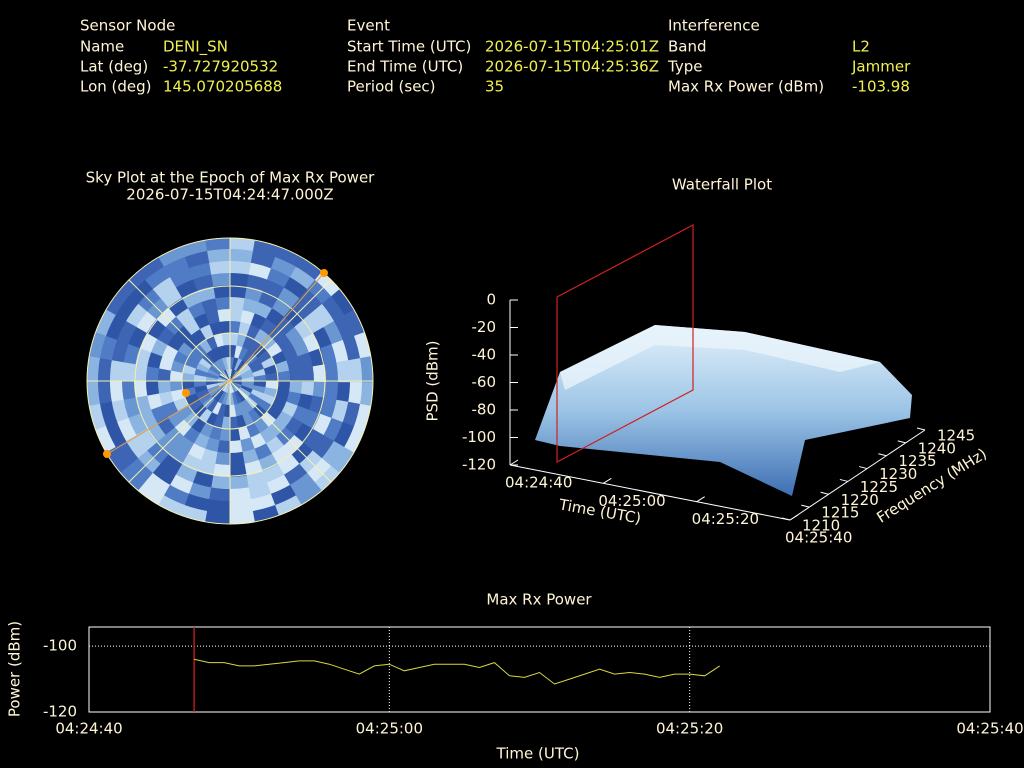 The width and height of the screenshot is (1024, 768). I want to click on y-tick-label: -120, so click(60, 712).